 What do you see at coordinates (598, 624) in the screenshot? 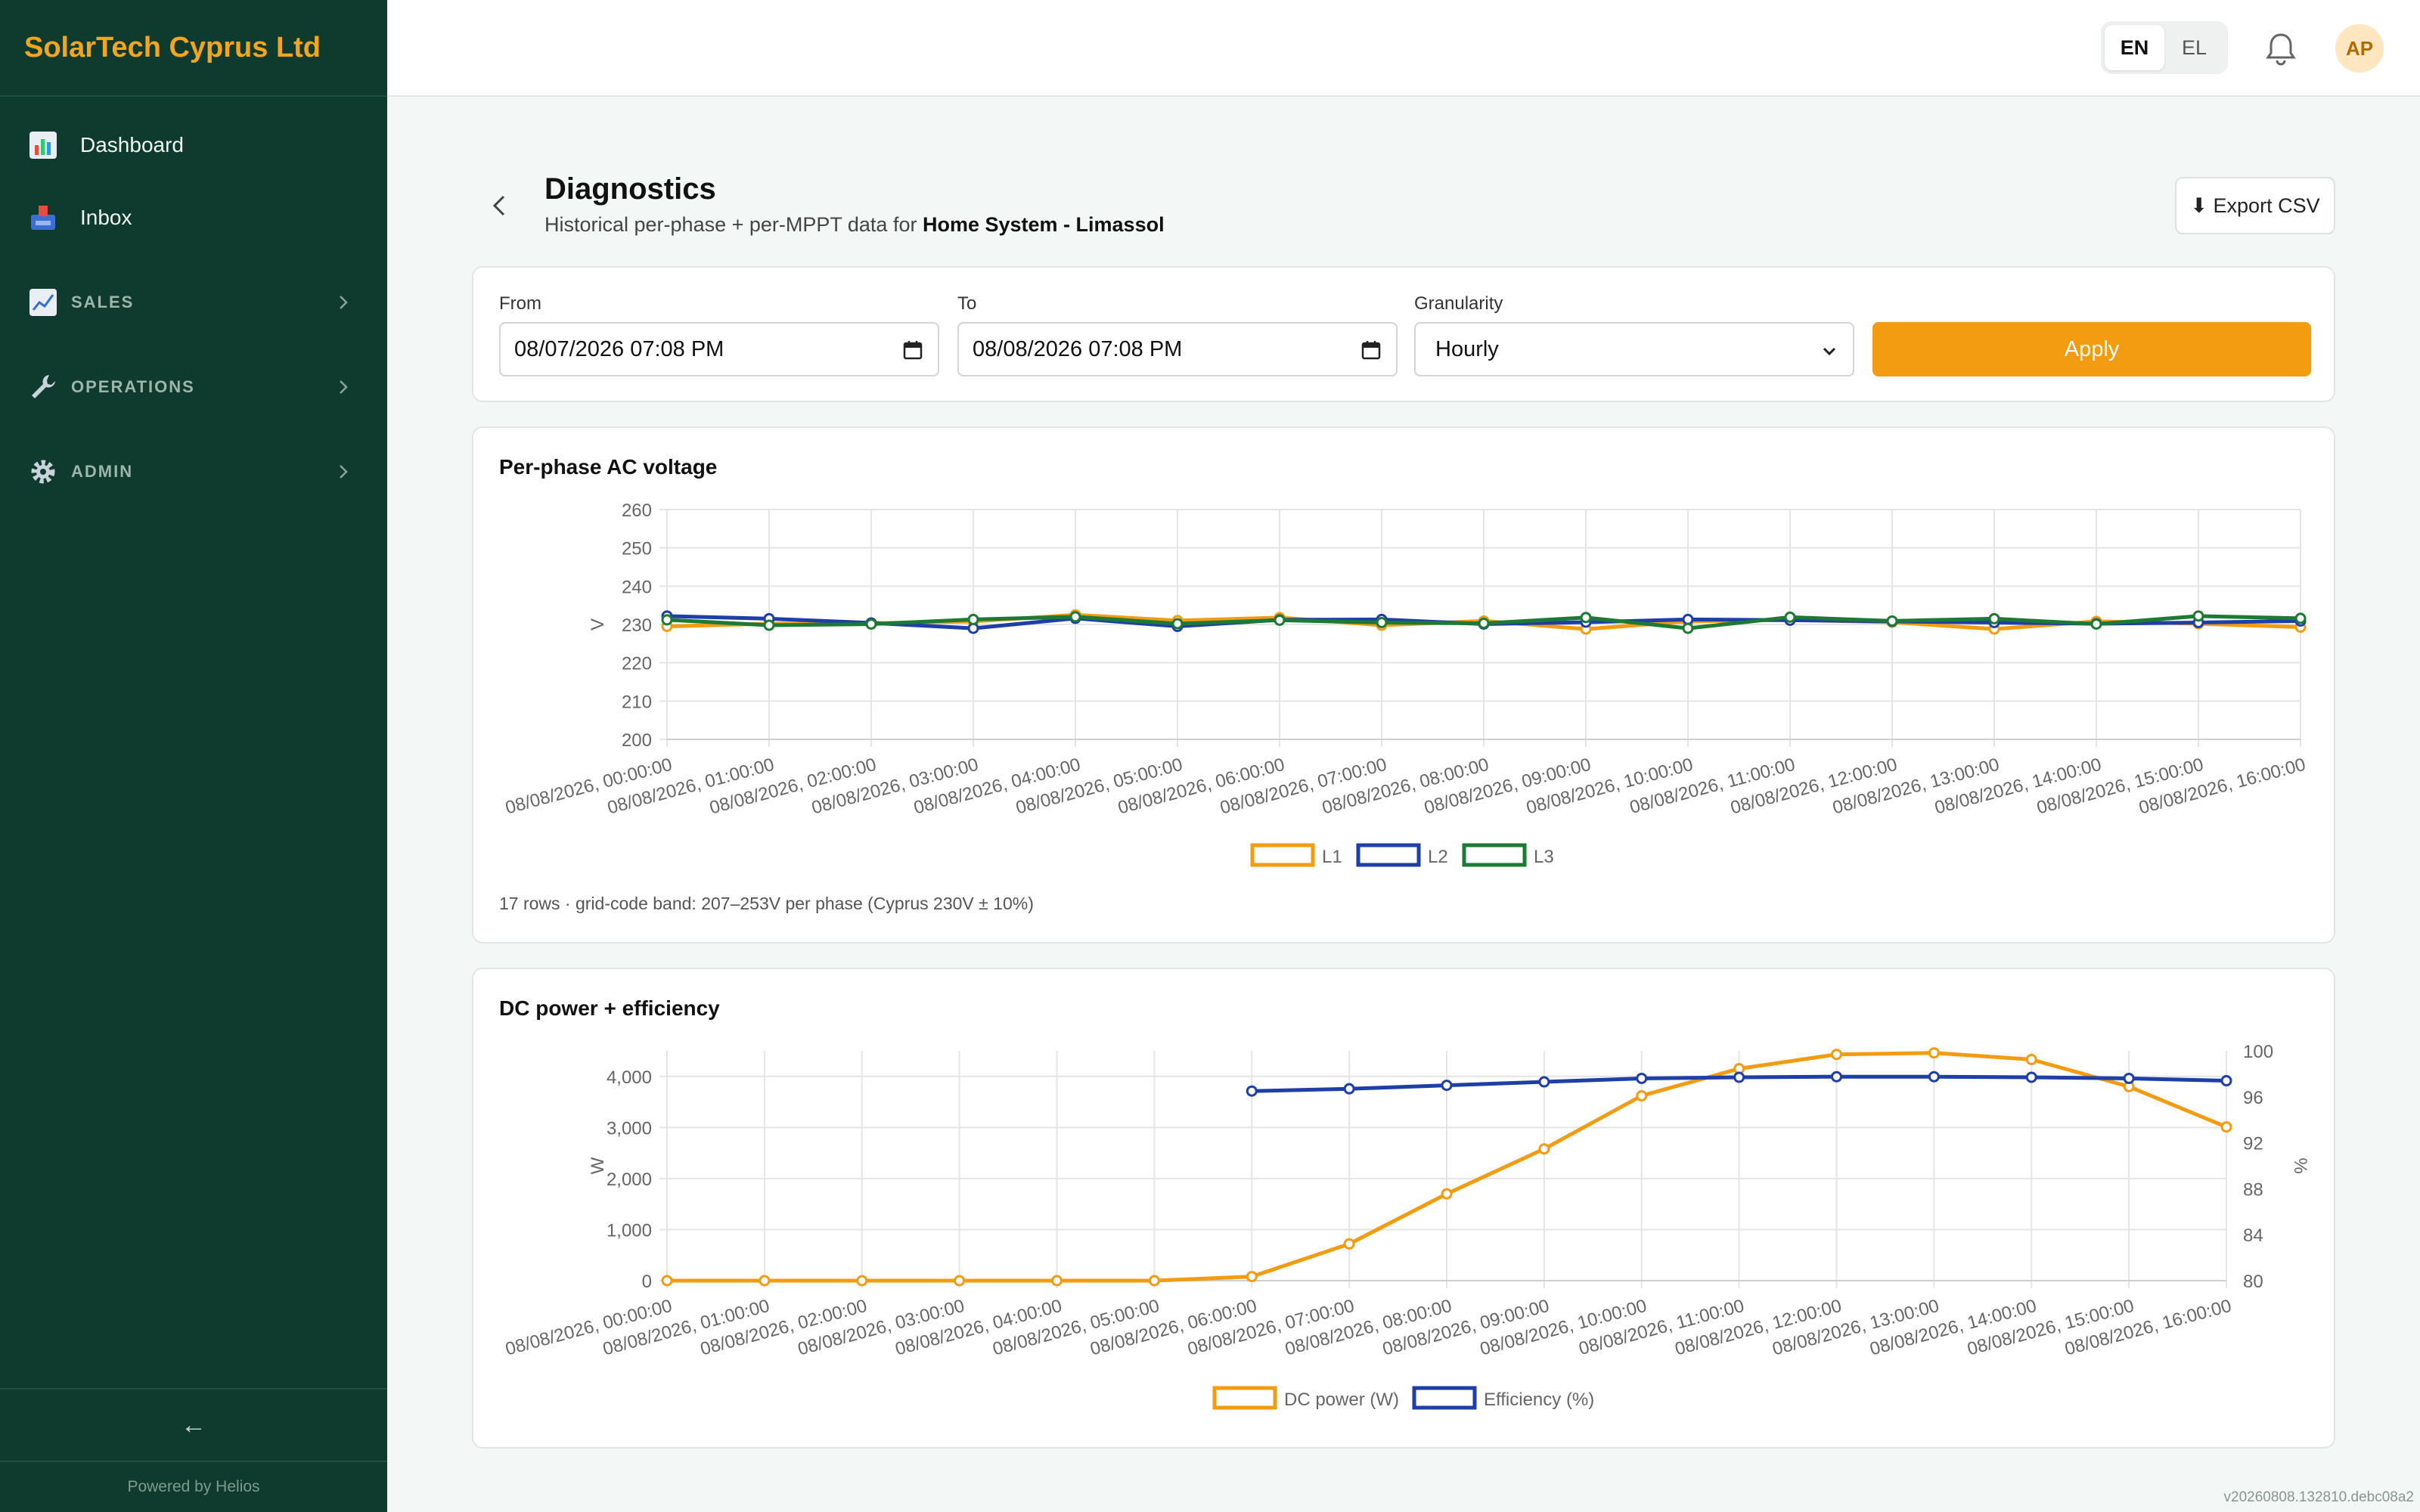
I see `y-axis-title: V` at bounding box center [598, 624].